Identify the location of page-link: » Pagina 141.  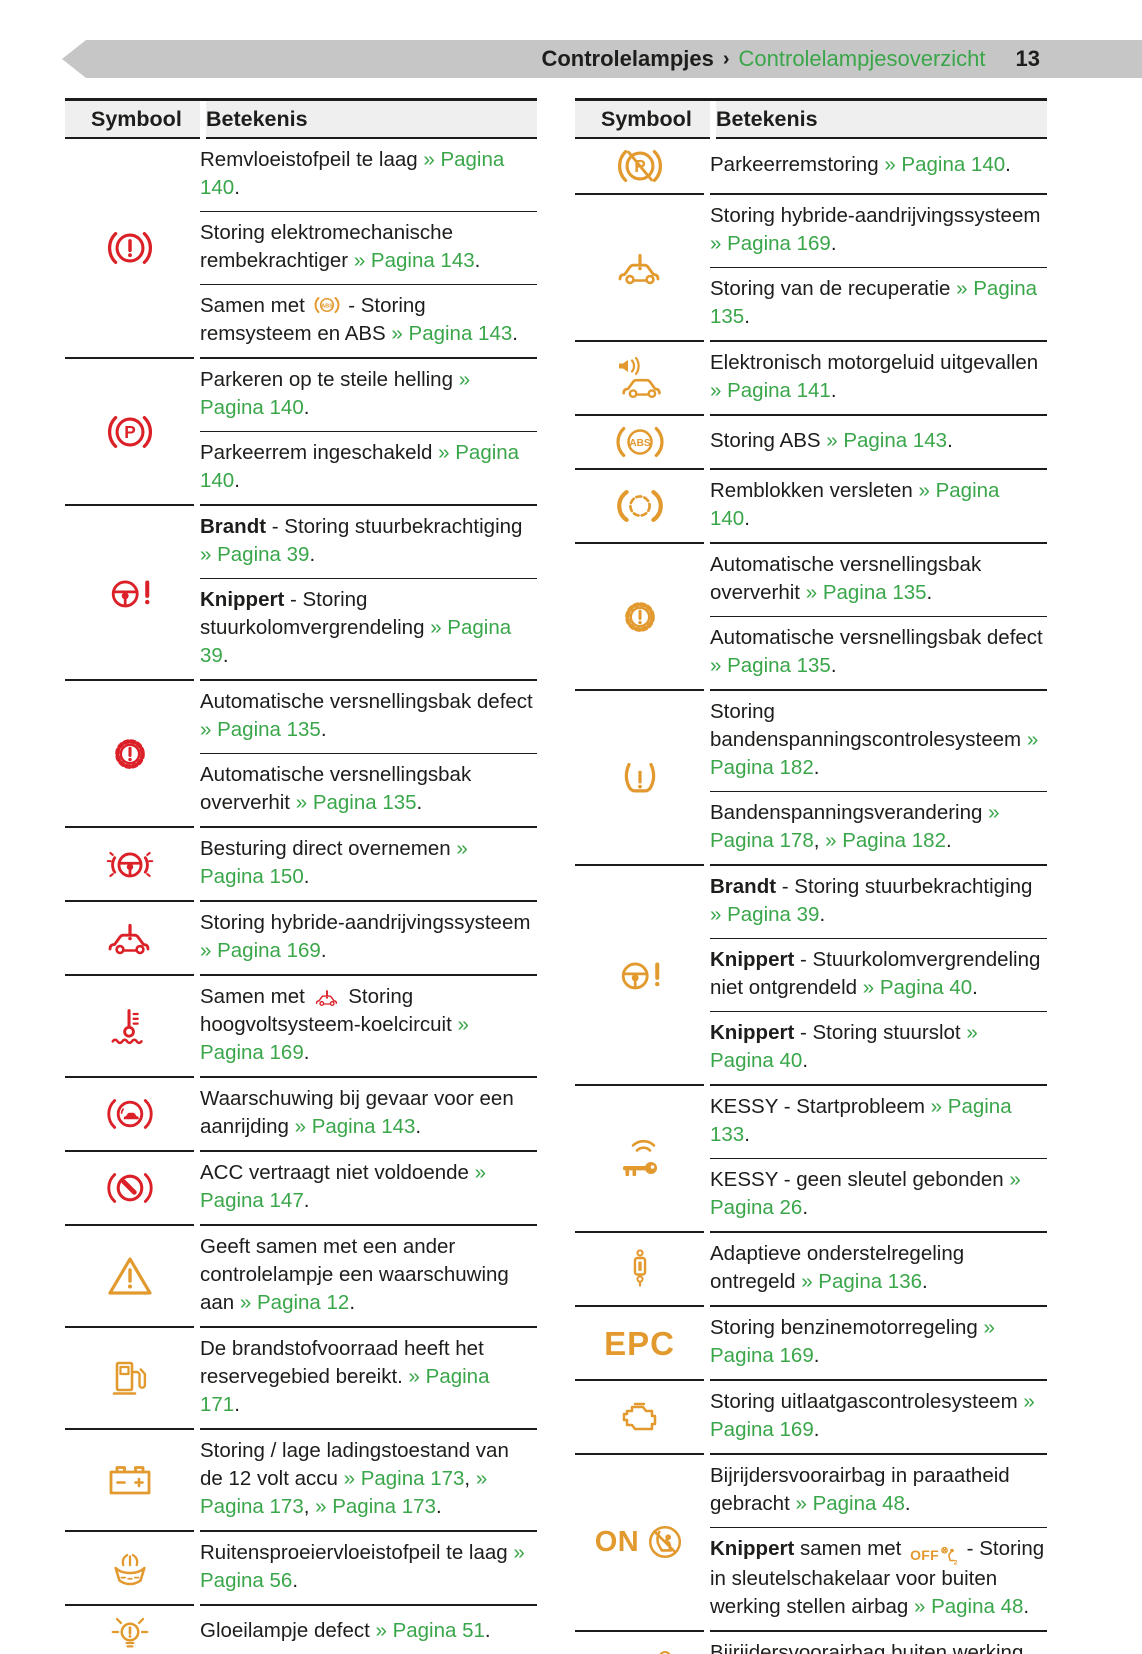
(770, 390).